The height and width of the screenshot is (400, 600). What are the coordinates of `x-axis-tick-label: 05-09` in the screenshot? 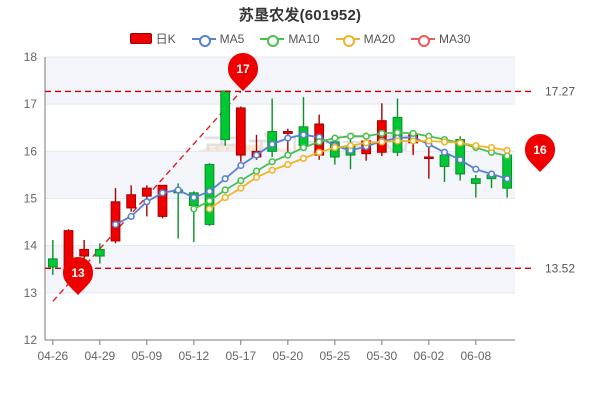 It's located at (146, 356).